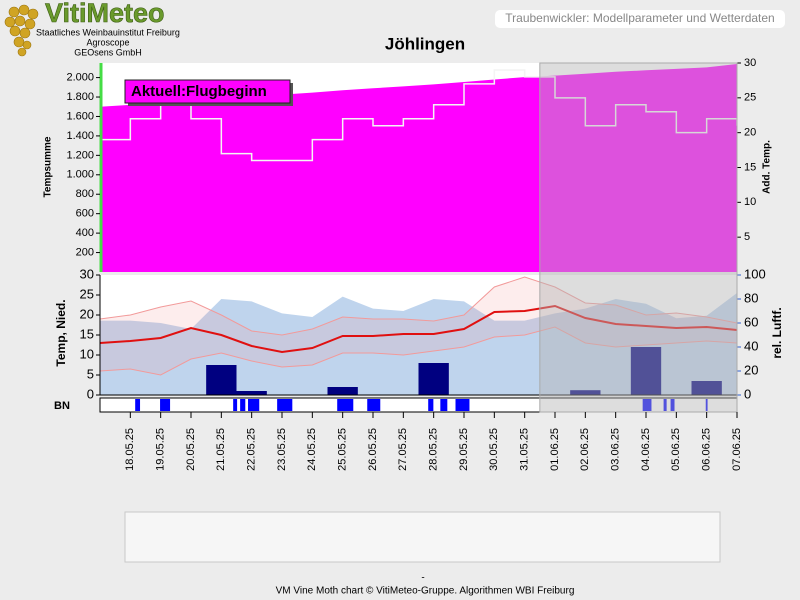  I want to click on temp-high-line, so click(418, 306).